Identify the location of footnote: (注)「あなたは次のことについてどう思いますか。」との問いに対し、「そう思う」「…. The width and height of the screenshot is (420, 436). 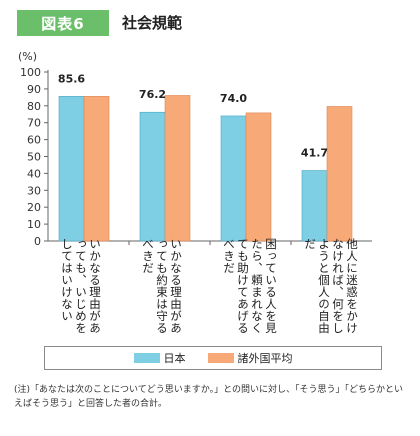
(208, 397).